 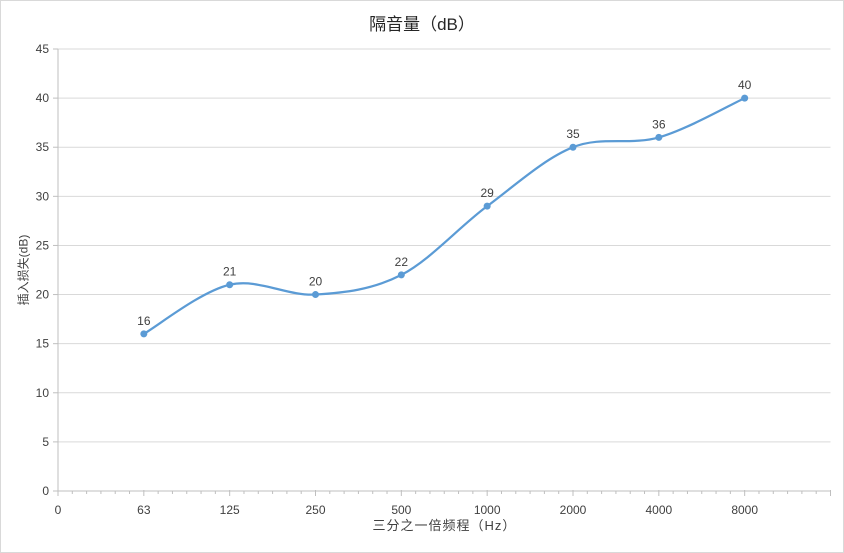 I want to click on x-tick-label: 500, so click(x=401, y=510).